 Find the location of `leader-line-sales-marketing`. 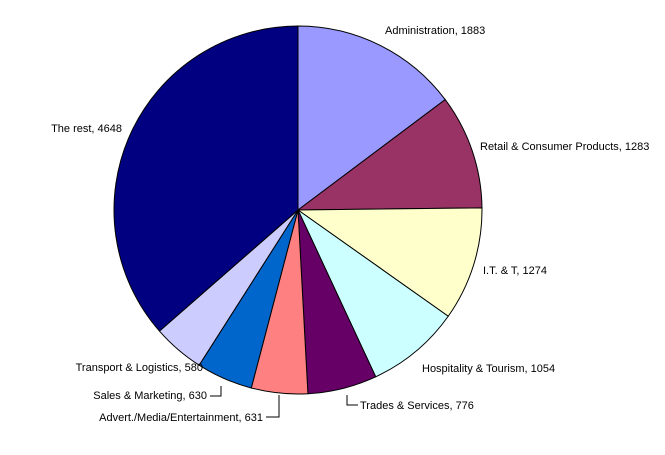

leader-line-sales-marketing is located at coordinates (216, 391).